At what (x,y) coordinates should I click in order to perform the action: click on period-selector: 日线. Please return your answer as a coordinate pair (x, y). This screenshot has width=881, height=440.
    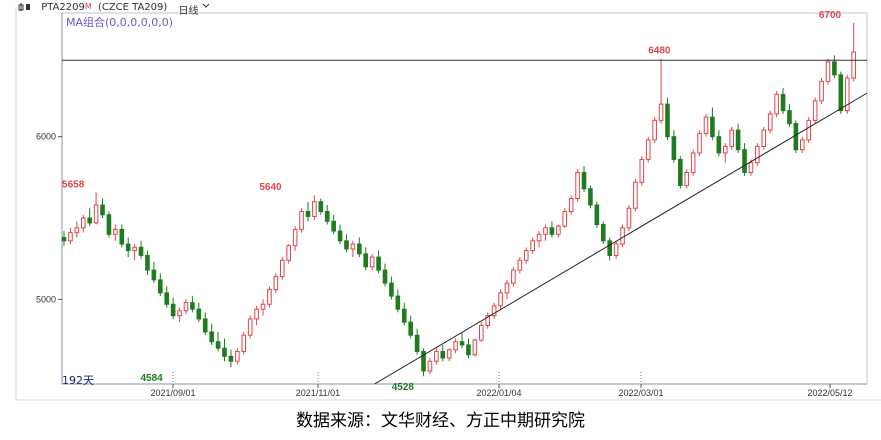
    Looking at the image, I should click on (194, 9).